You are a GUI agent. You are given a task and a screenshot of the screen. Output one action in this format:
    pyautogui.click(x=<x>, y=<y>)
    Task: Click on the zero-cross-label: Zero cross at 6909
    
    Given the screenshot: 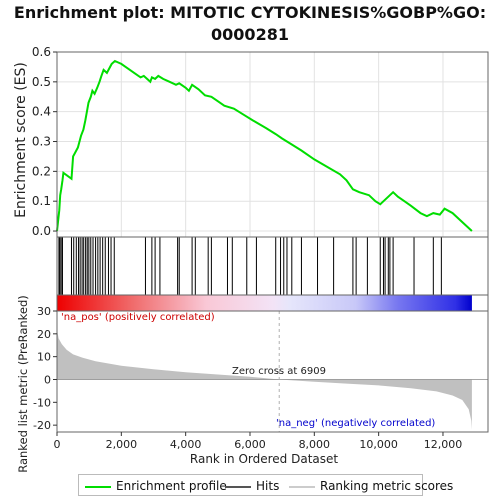 What is the action you would take?
    pyautogui.click(x=279, y=371)
    